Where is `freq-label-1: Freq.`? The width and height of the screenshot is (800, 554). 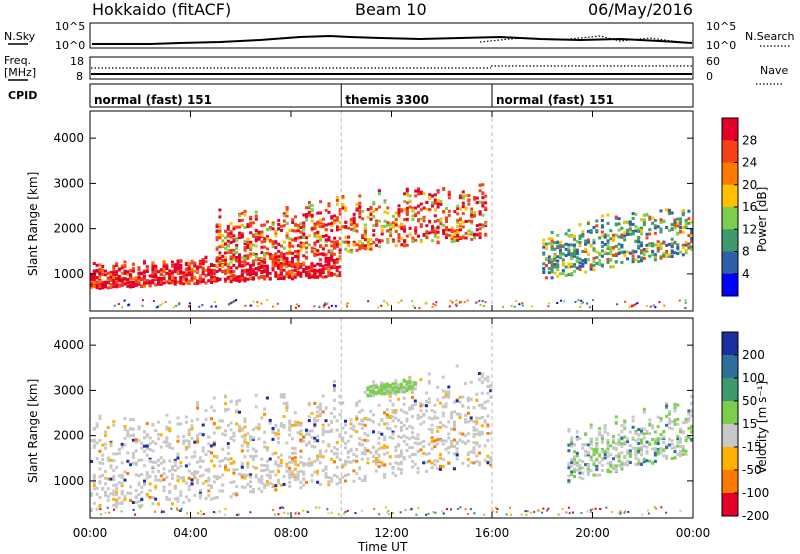
freq-label-1: Freq. is located at coordinates (17, 60).